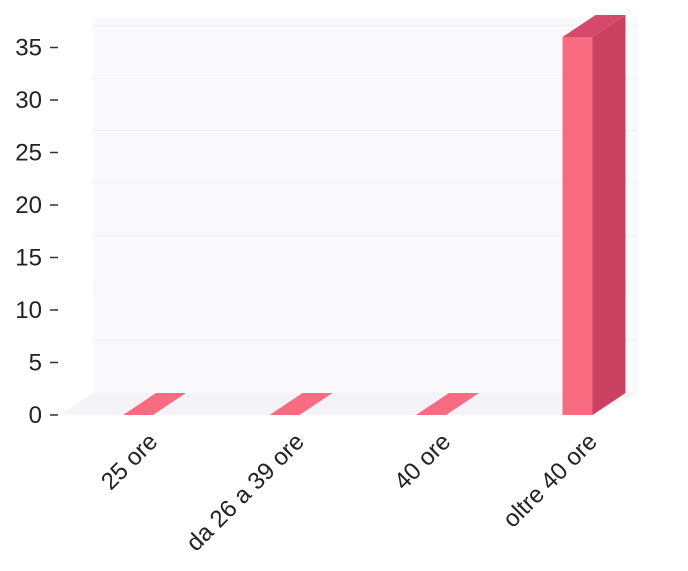  What do you see at coordinates (28, 205) in the screenshot?
I see `y-tick-label: 20` at bounding box center [28, 205].